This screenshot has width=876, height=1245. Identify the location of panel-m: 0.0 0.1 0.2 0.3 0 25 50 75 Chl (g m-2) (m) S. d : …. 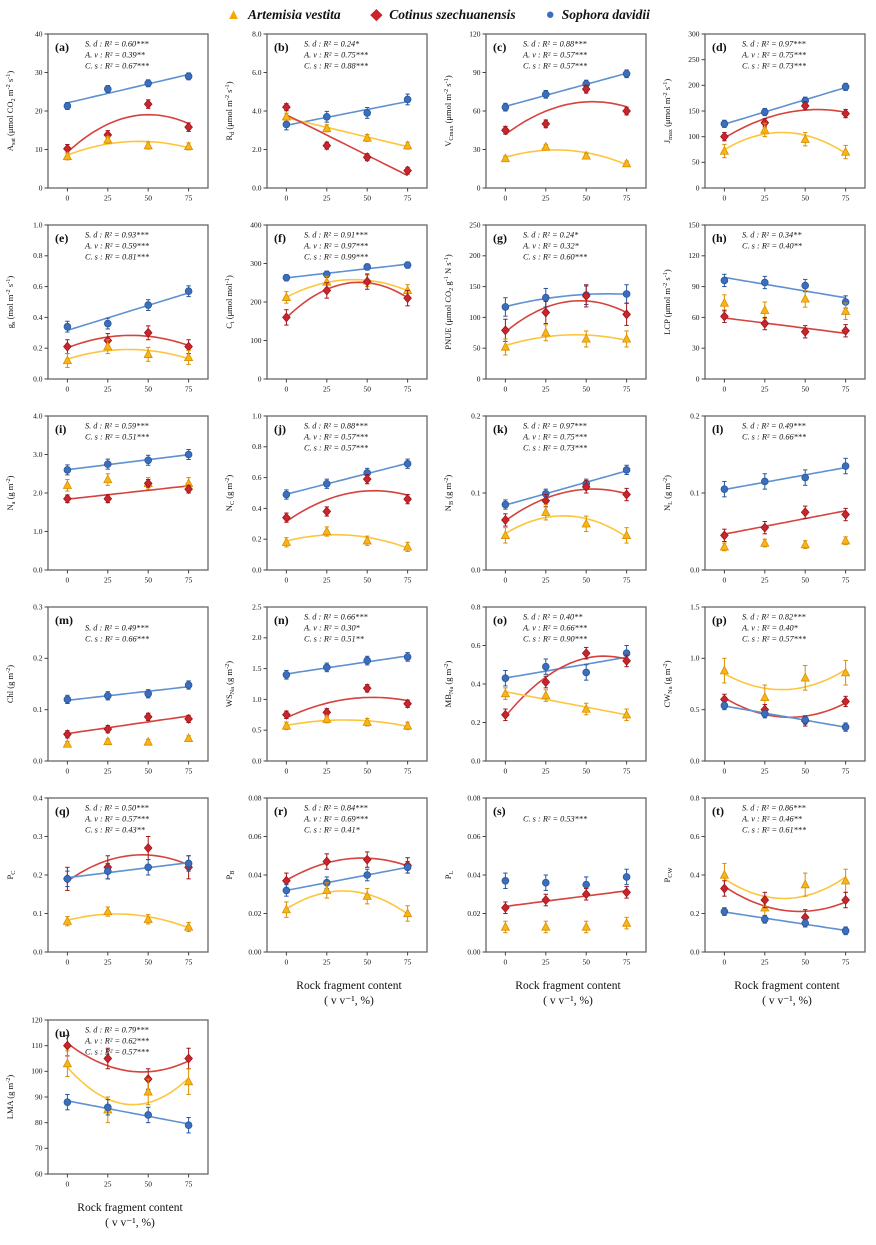
(111, 691).